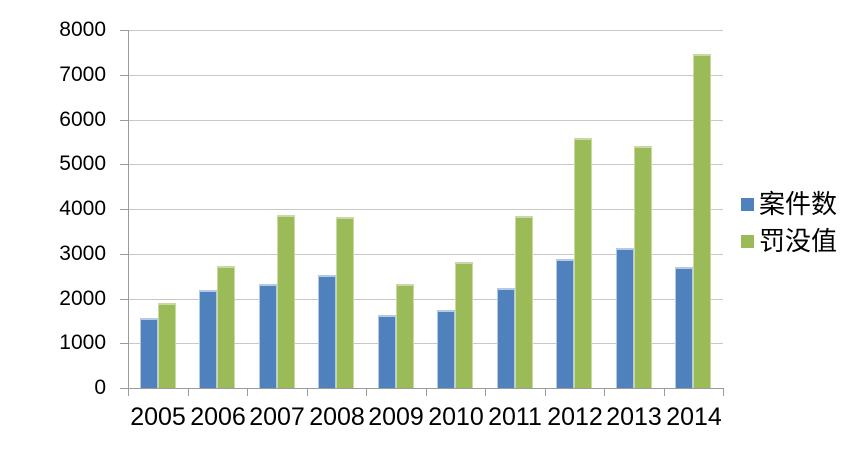 This screenshot has height=450, width=851. I want to click on legend-swatch-penalty-value, so click(747, 241).